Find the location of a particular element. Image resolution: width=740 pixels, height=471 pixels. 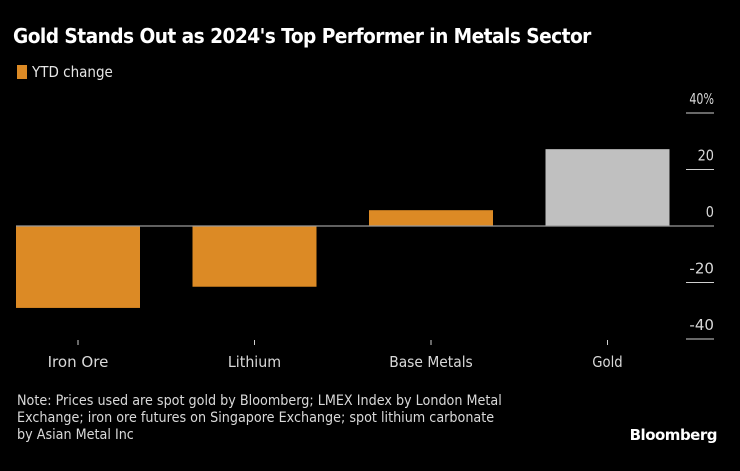

legend-label: YTD change is located at coordinates (72, 72).